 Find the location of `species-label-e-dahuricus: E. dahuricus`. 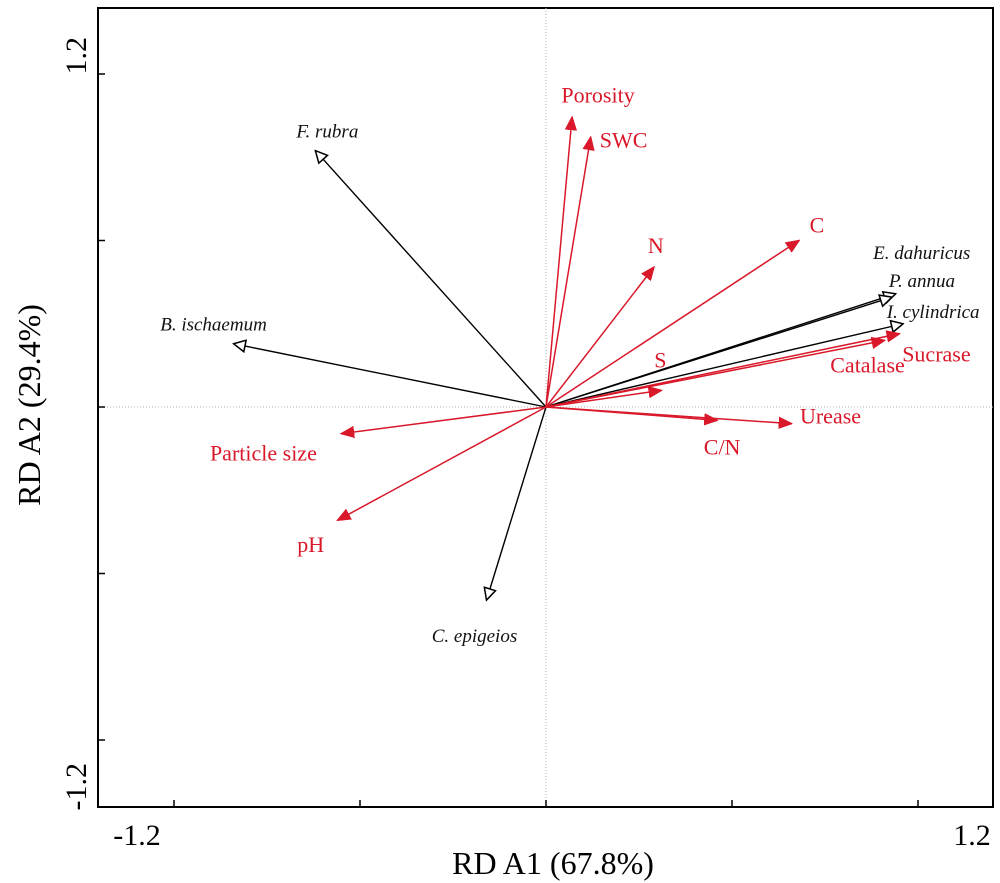

species-label-e-dahuricus: E. dahuricus is located at coordinates (921, 253).